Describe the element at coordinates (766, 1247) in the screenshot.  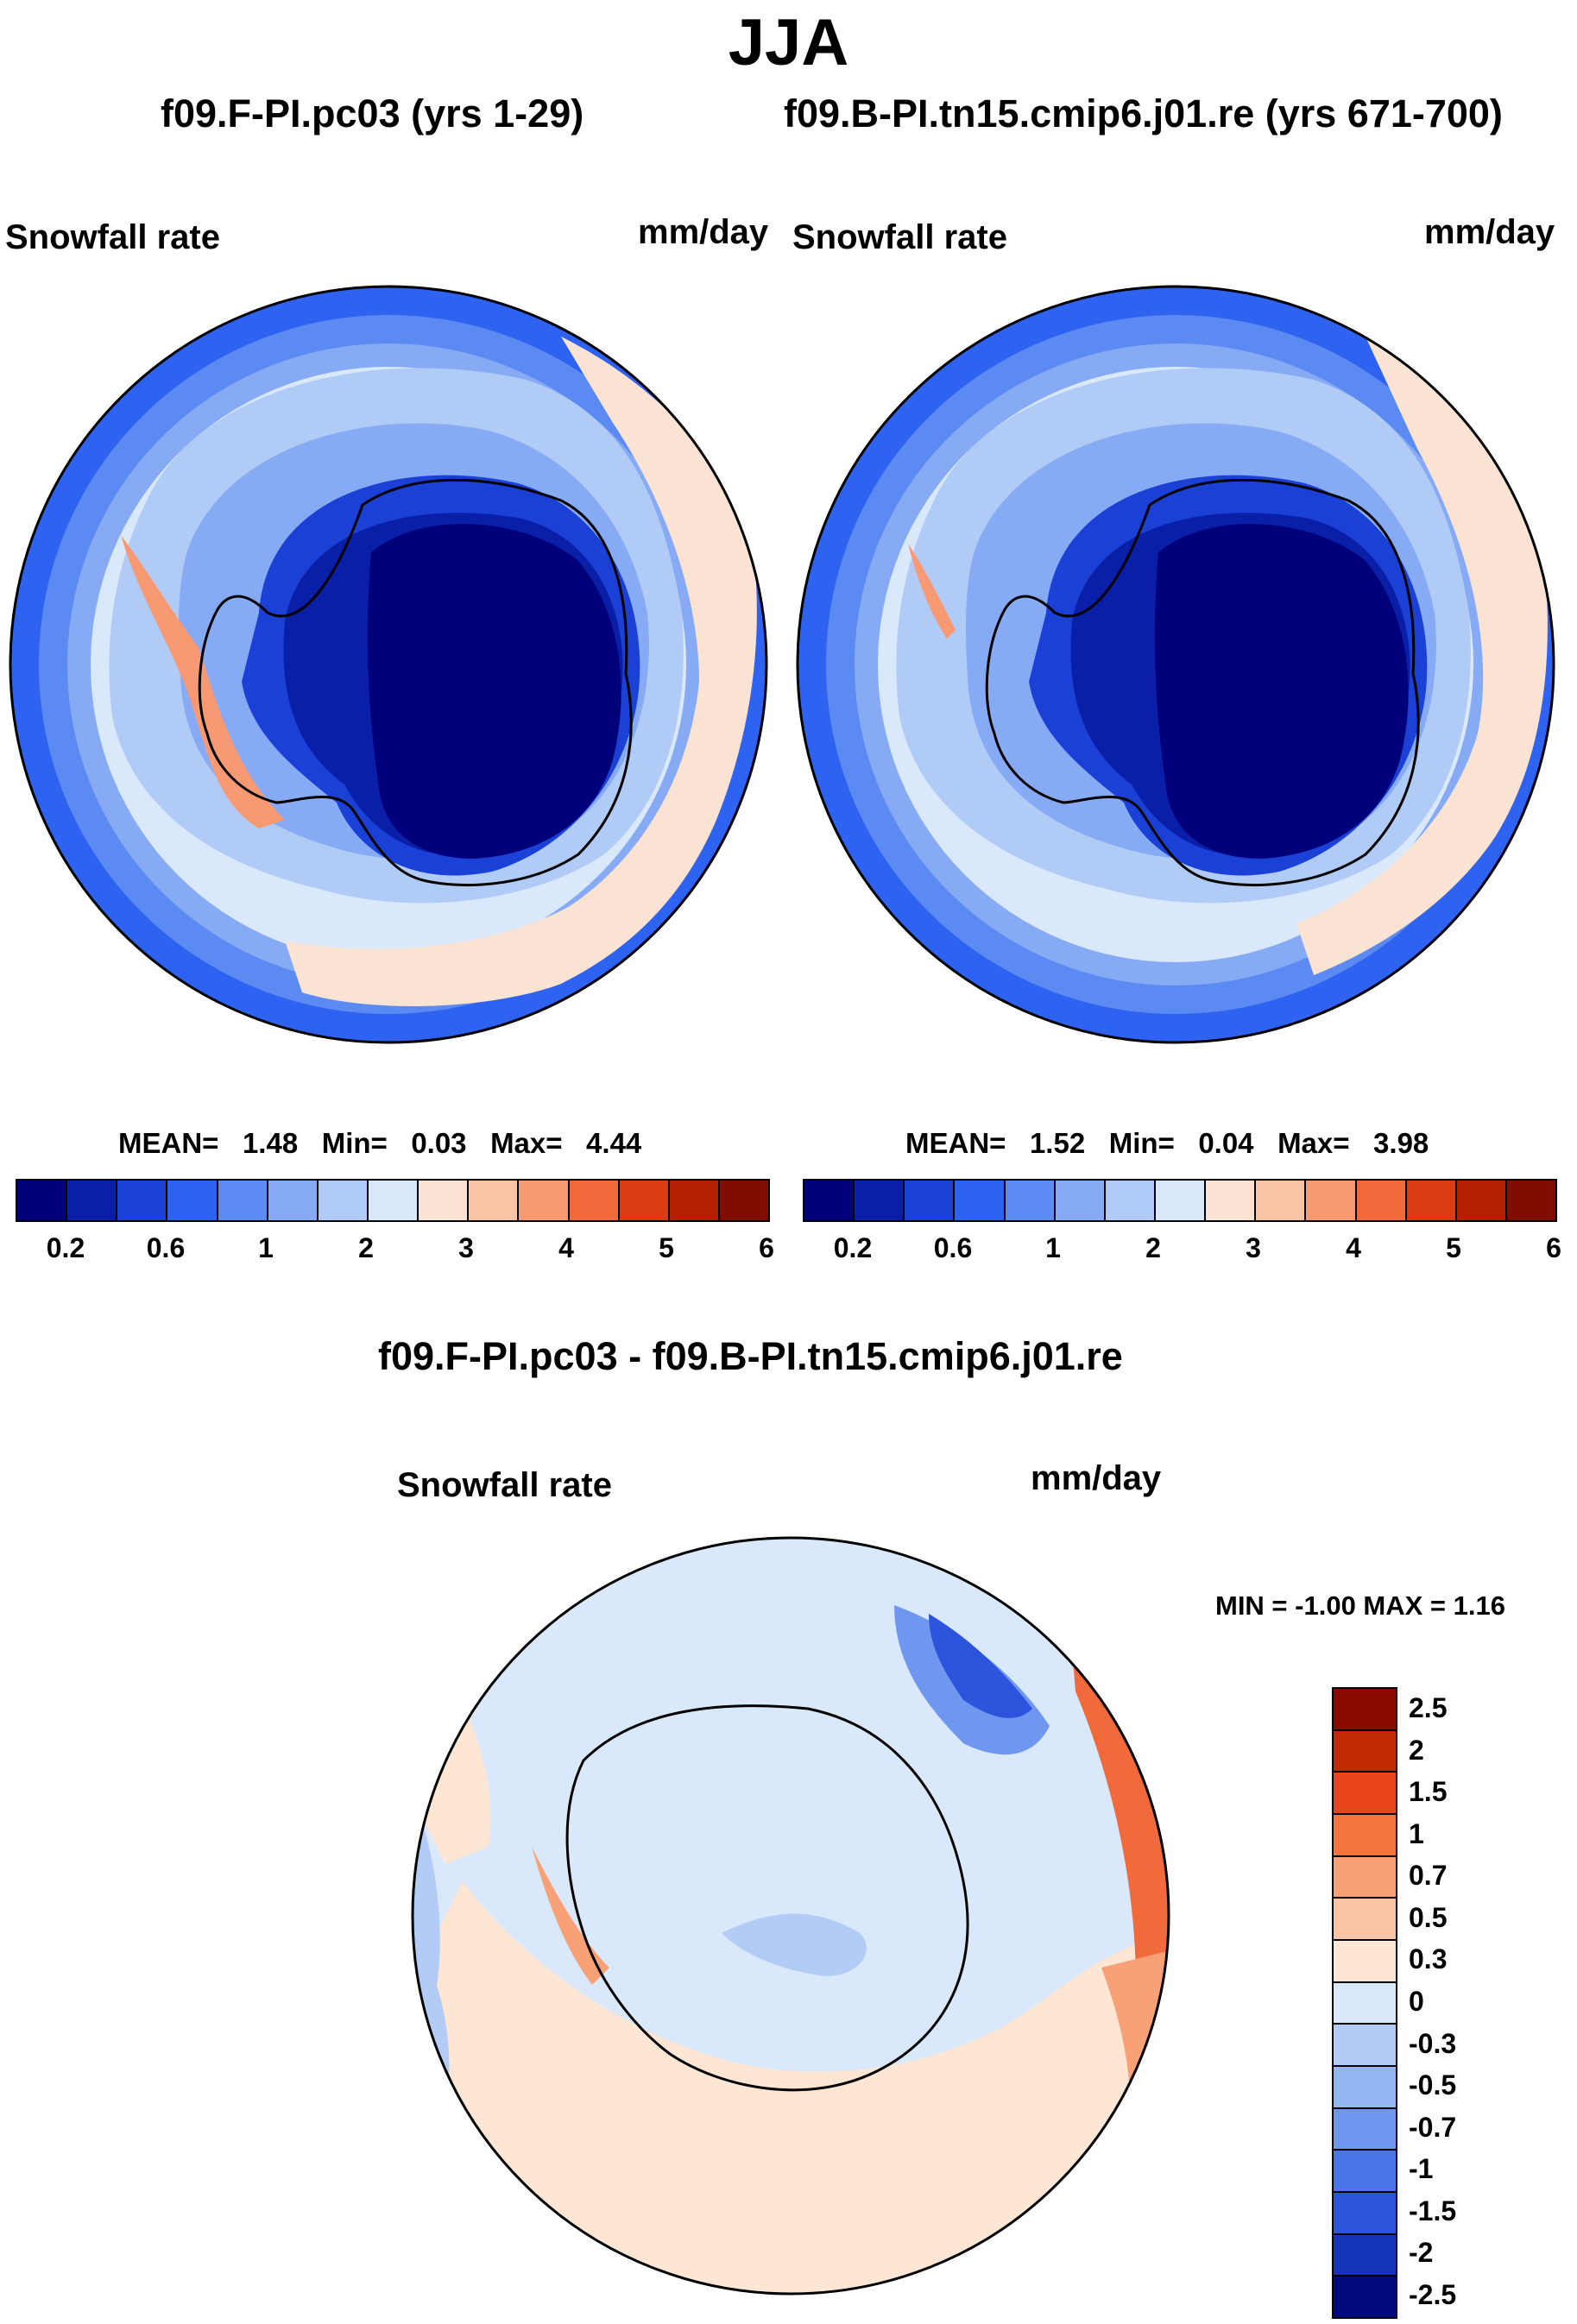
I see `panel1-colorbar-tick-label: 6` at that location.